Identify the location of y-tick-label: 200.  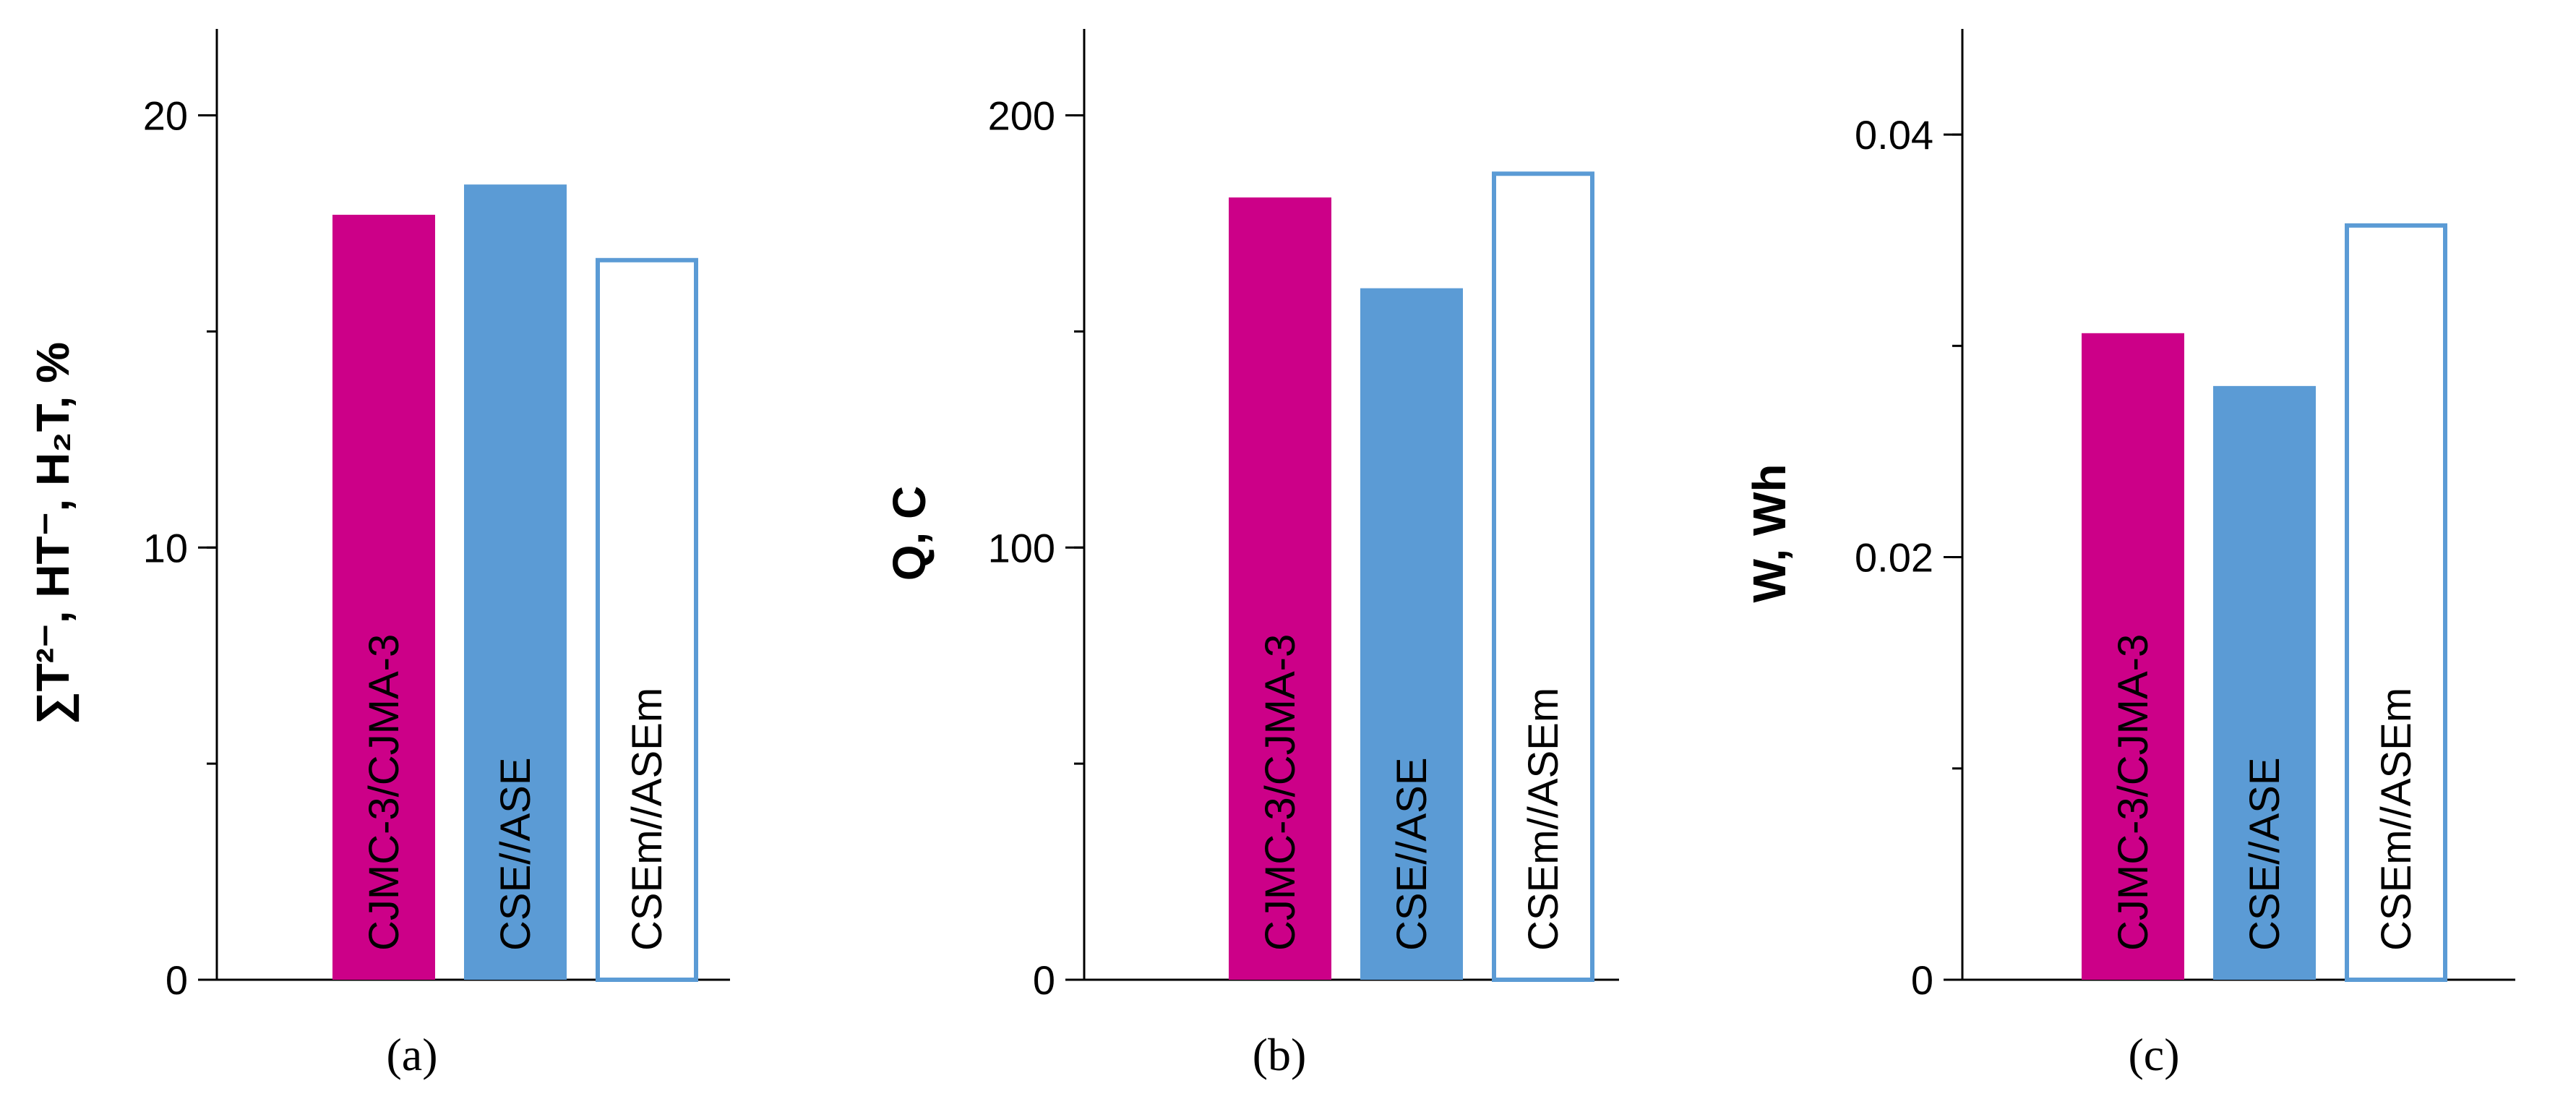
(1022, 116).